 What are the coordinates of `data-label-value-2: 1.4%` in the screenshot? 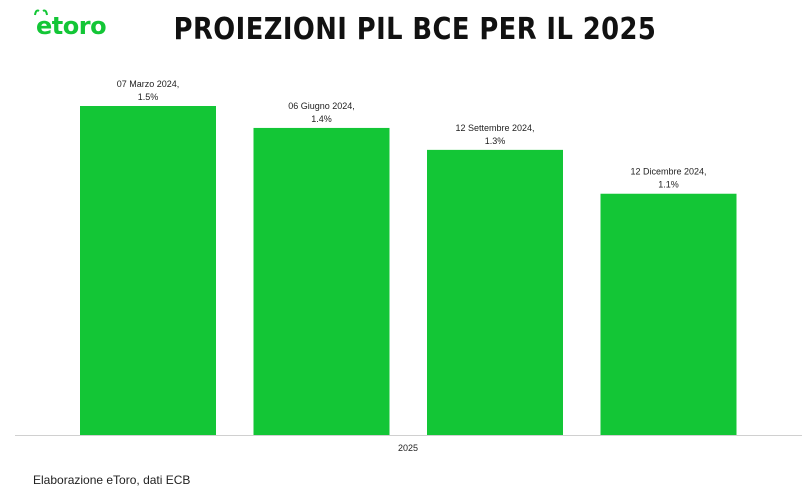 It's located at (321, 119).